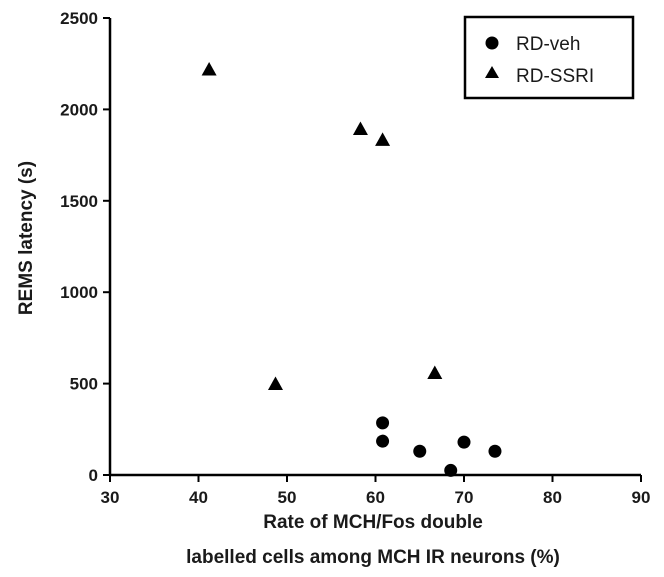 This screenshot has width=664, height=577. What do you see at coordinates (552, 497) in the screenshot?
I see `x-tick-label-80: 80` at bounding box center [552, 497].